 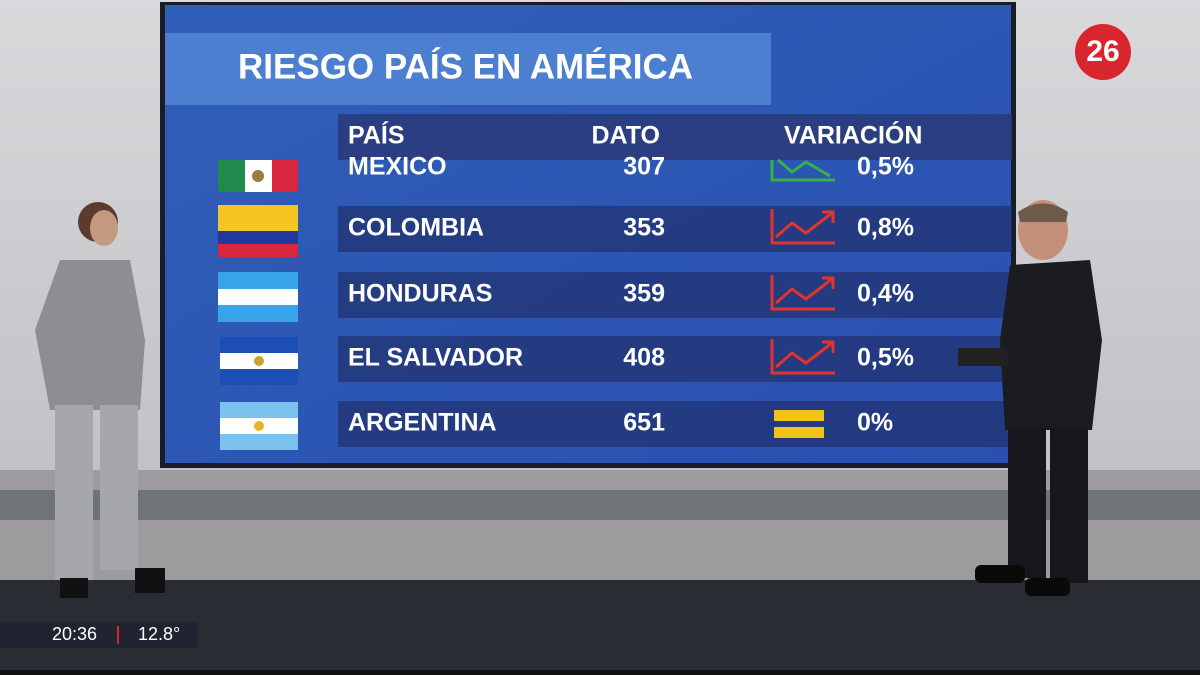 I want to click on country-name: ARGENTINA, so click(x=422, y=423).